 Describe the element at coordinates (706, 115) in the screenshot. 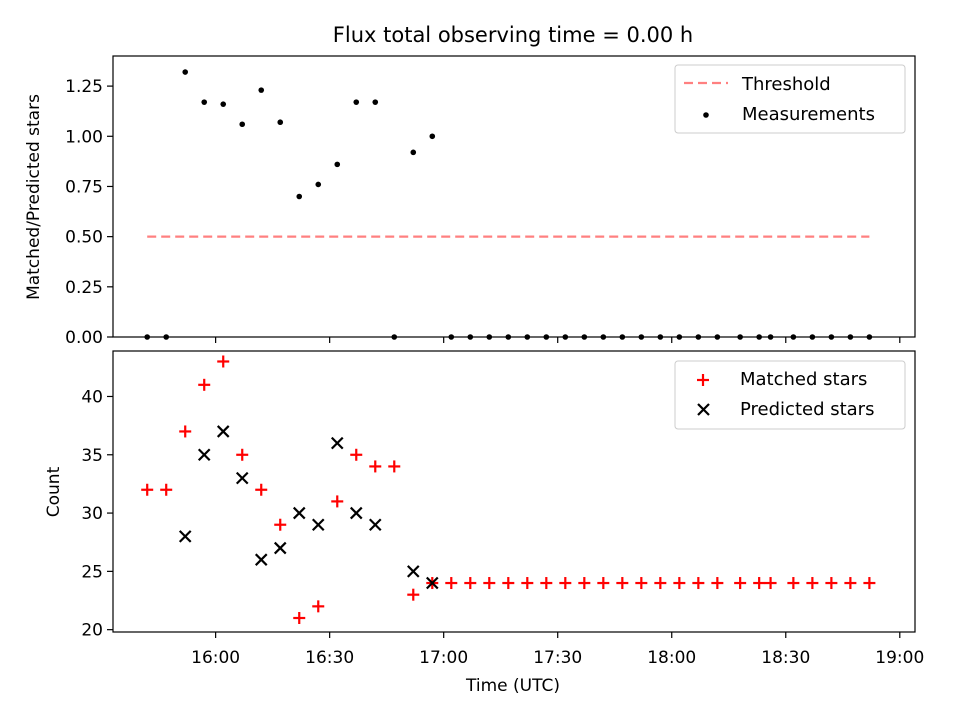

I see `legend-measurements-marker` at that location.